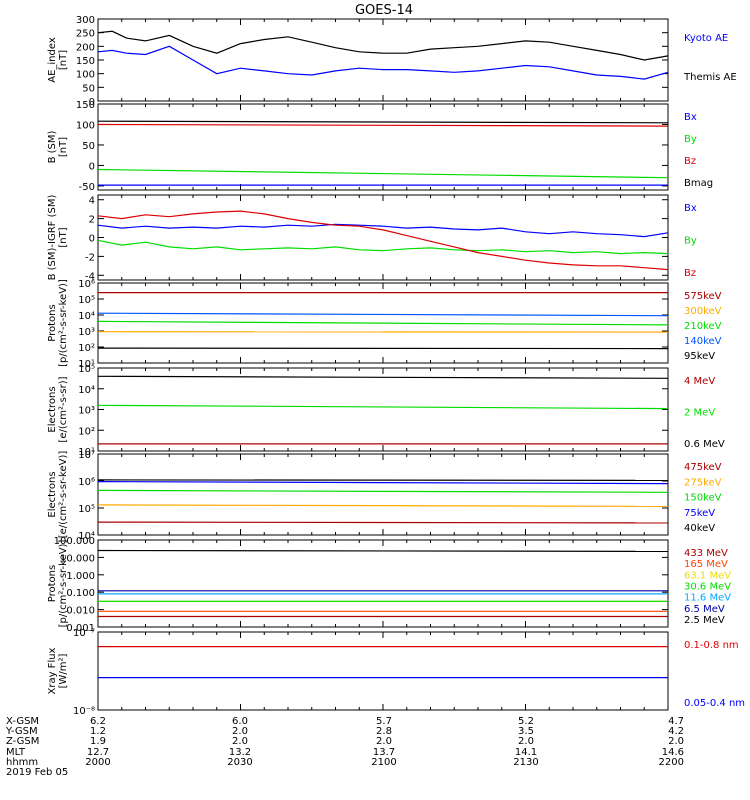 Image resolution: width=750 pixels, height=800 pixels. Describe the element at coordinates (85, 47) in the screenshot. I see `y-tick-label: 200` at that location.